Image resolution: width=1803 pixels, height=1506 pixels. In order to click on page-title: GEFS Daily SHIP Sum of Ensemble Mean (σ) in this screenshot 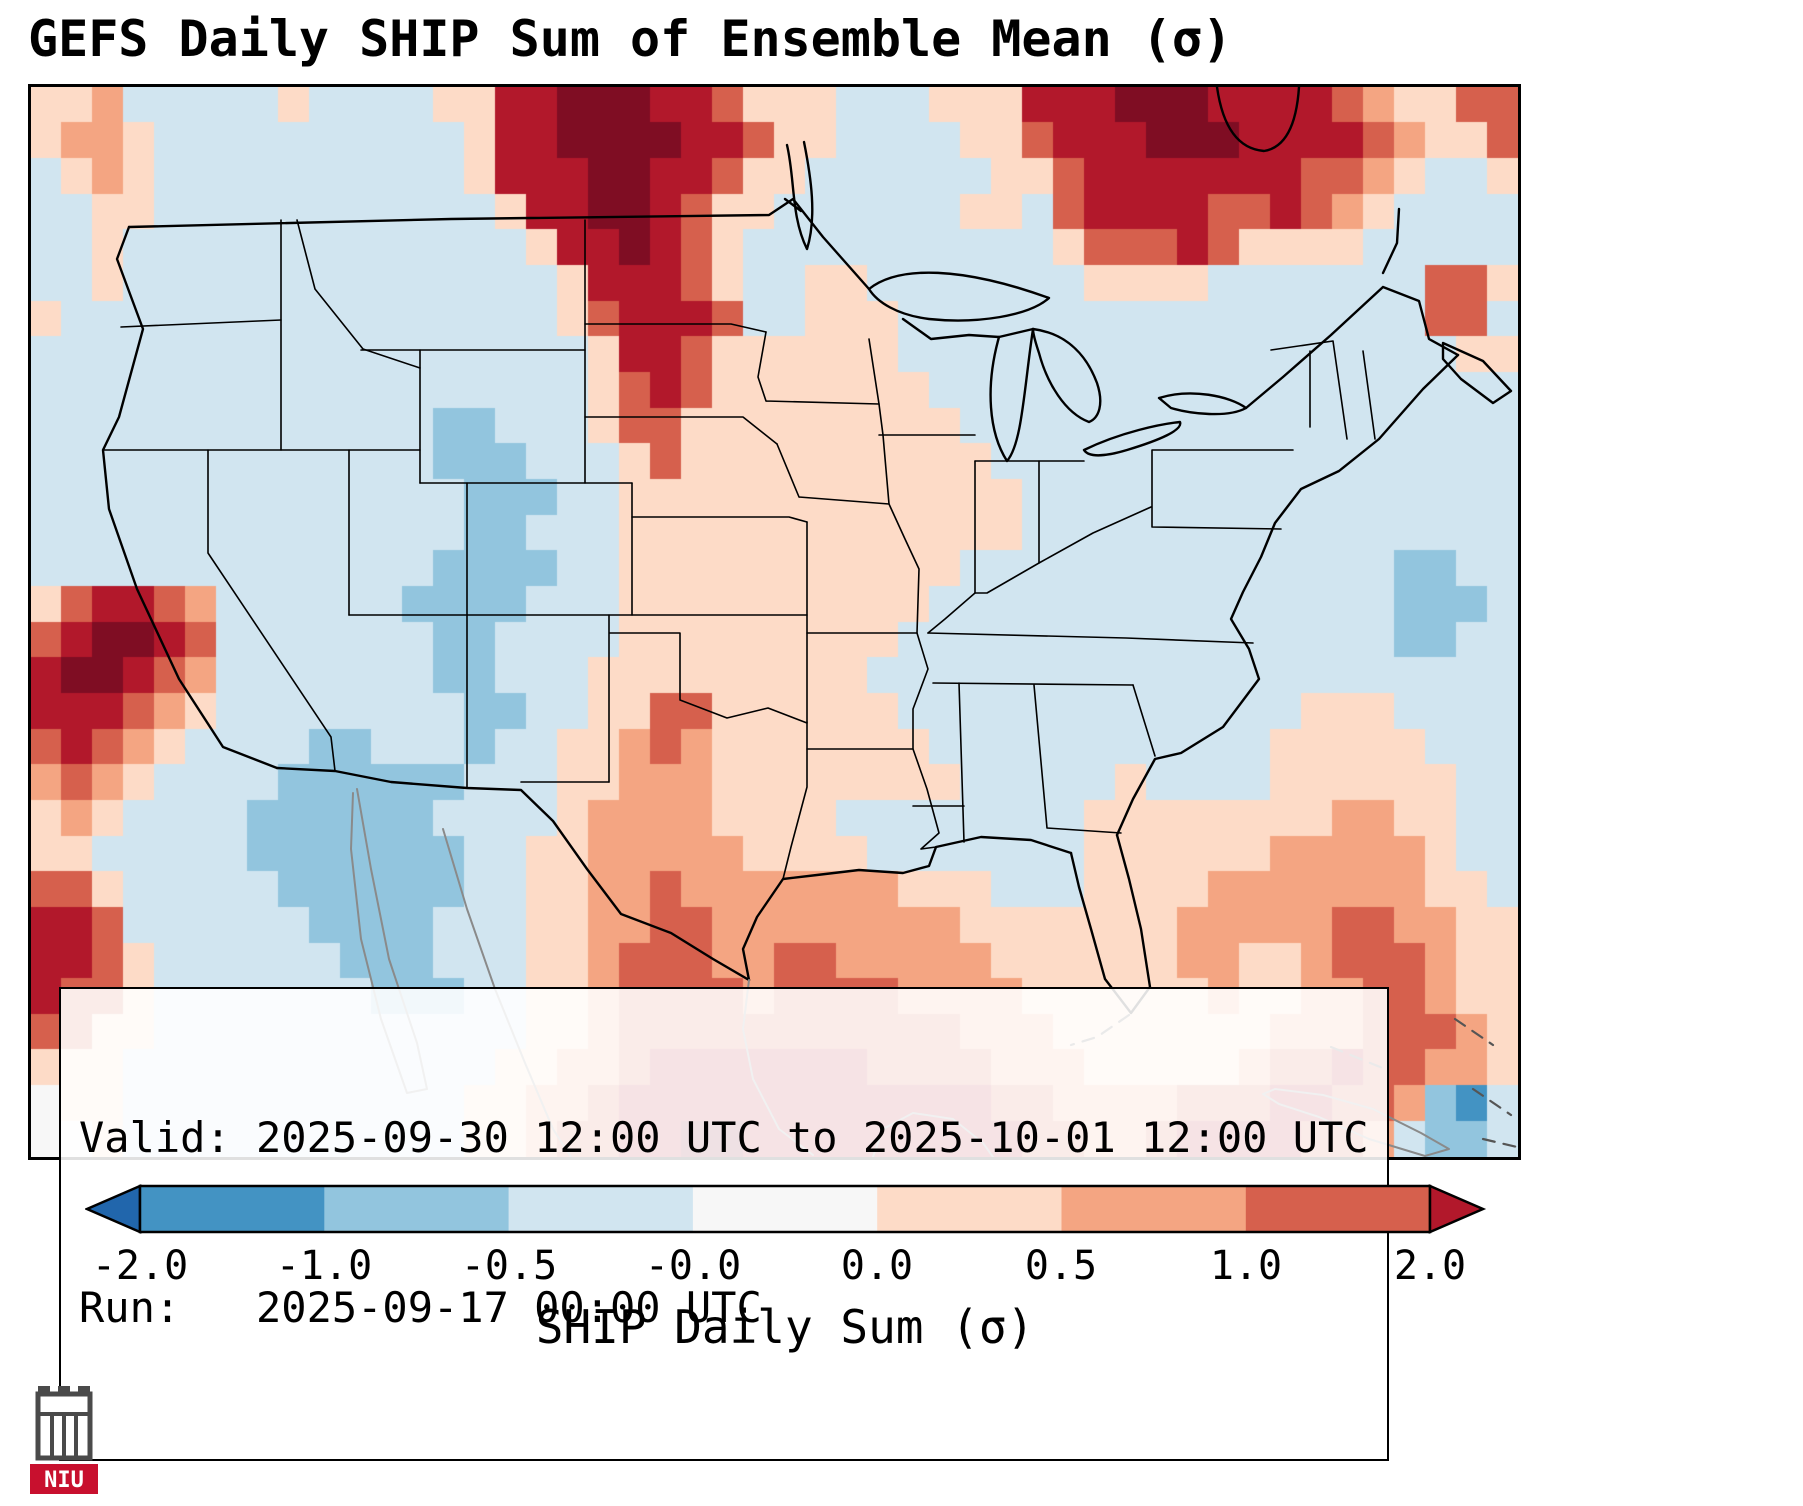, I will do `click(630, 39)`.